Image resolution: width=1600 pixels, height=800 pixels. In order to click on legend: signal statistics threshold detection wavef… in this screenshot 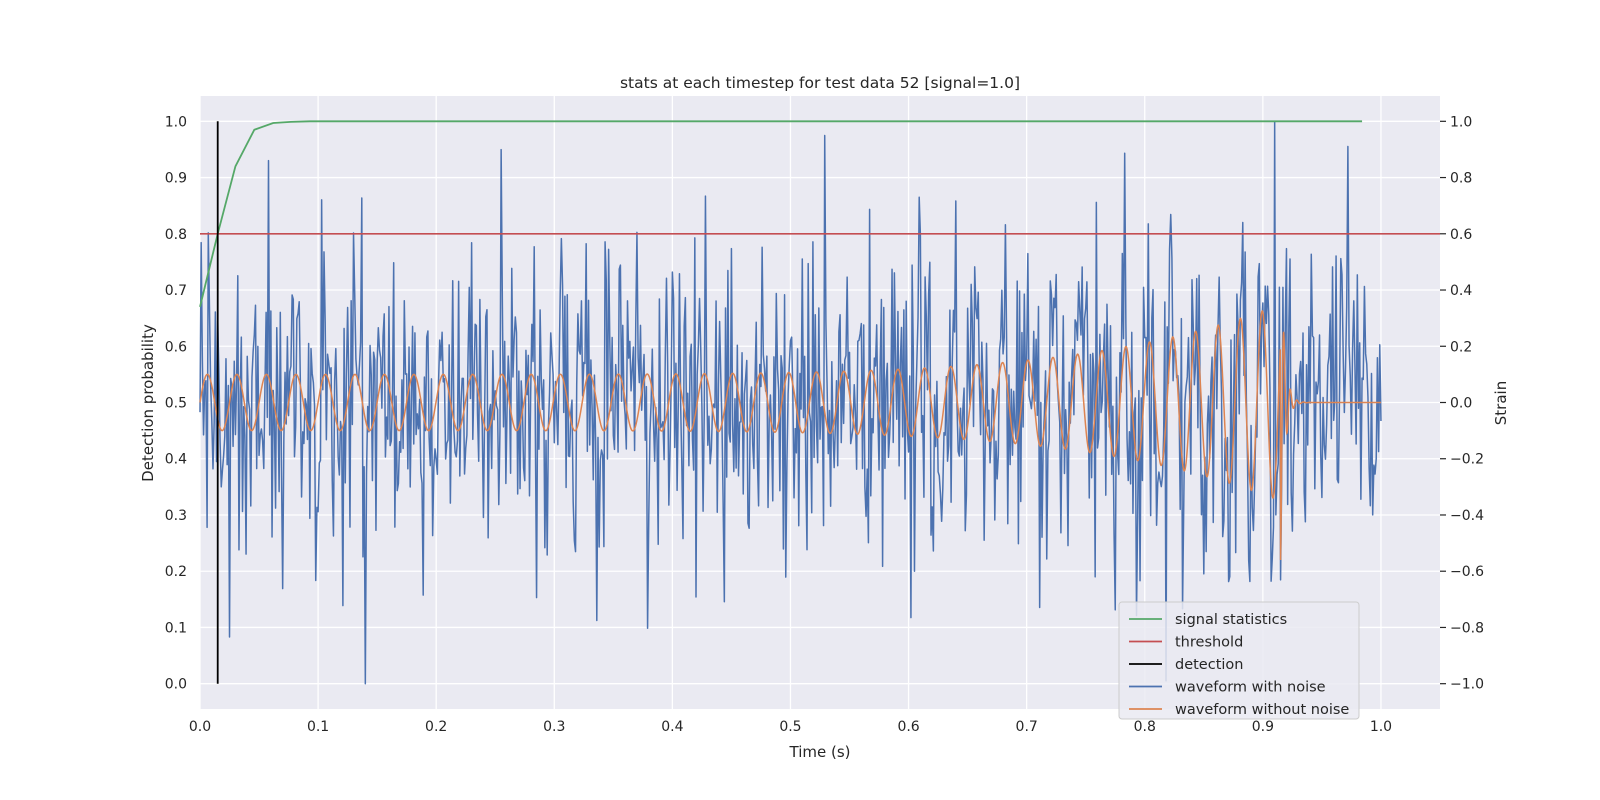, I will do `click(1239, 660)`.